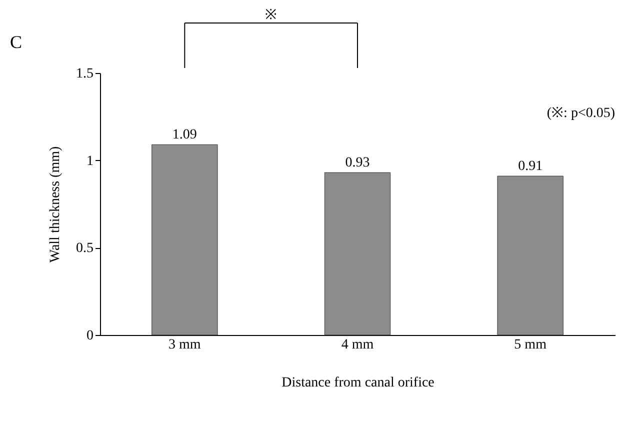  What do you see at coordinates (530, 345) in the screenshot?
I see `x-tick-label: 5 mm` at bounding box center [530, 345].